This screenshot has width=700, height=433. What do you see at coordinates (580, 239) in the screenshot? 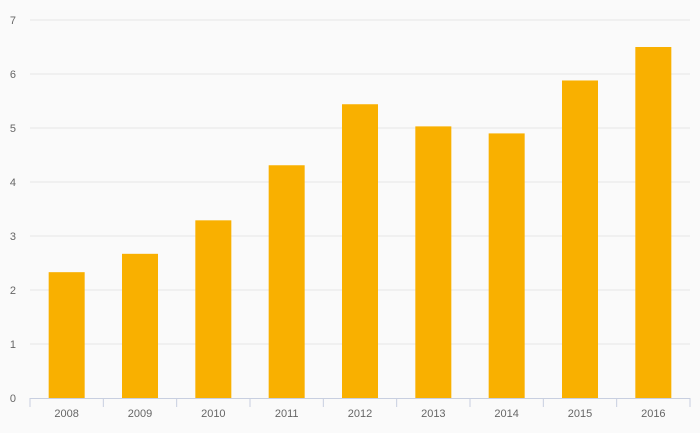
I see `bar-2015` at bounding box center [580, 239].